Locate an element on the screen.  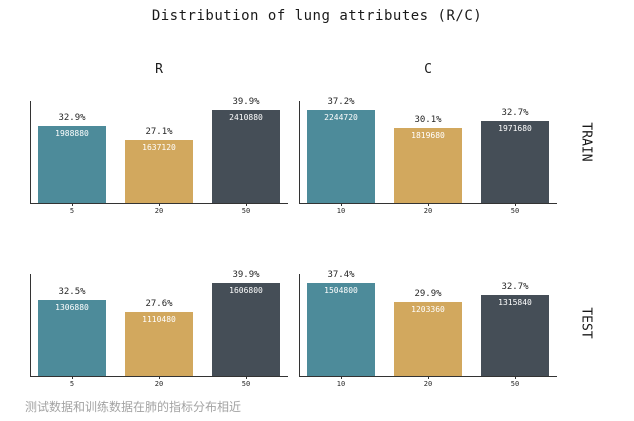
bar-value-label: 1819680 is located at coordinates (428, 135).